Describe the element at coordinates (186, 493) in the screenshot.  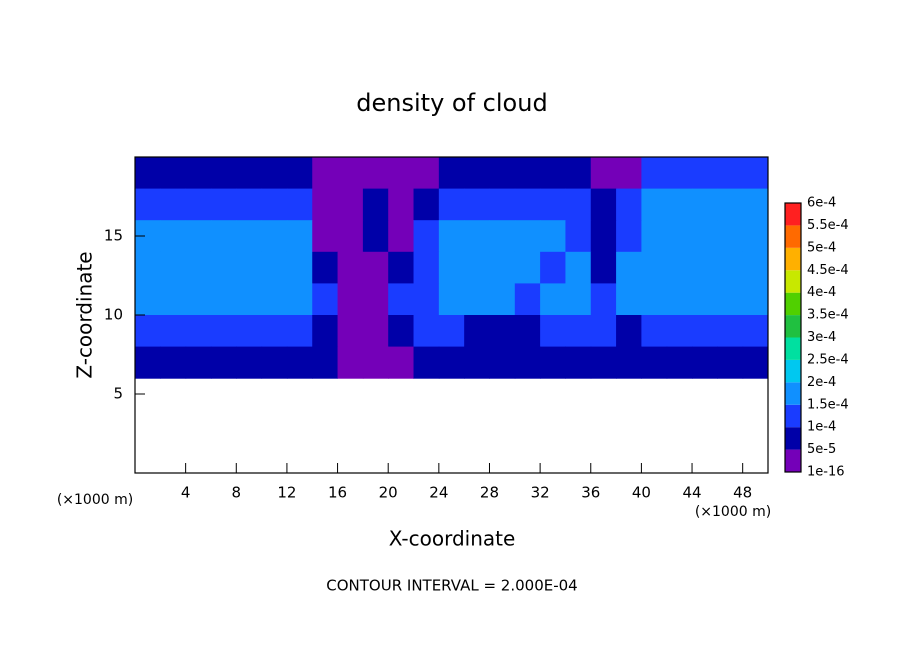
I see `x-tick-label: 4` at that location.